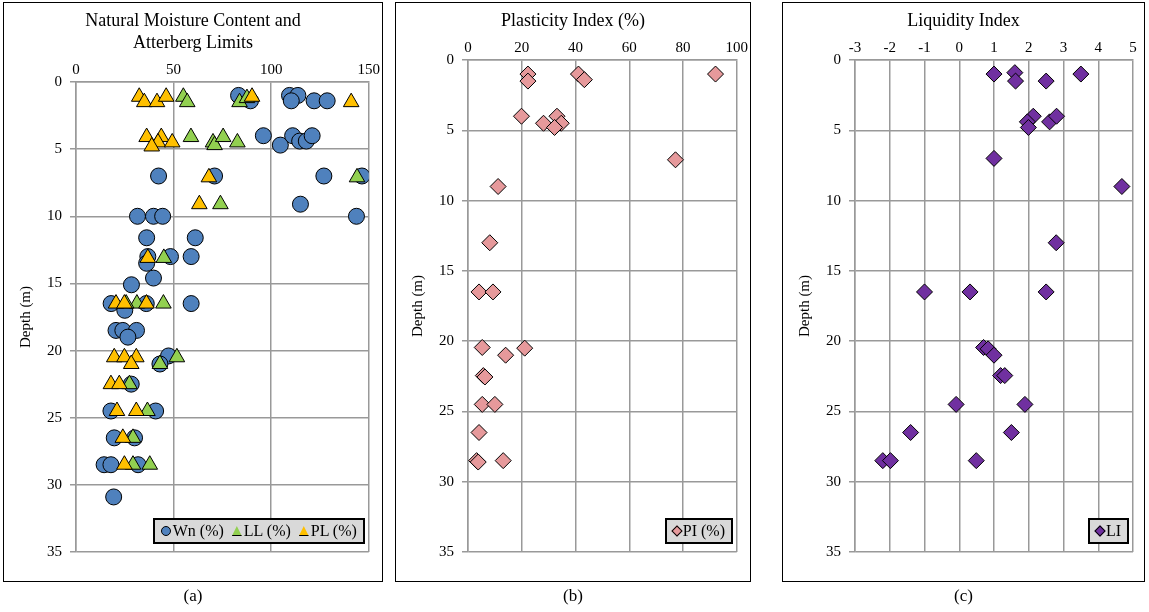 The image size is (1149, 612). What do you see at coordinates (174, 68) in the screenshot?
I see `x-tick-label: 50` at bounding box center [174, 68].